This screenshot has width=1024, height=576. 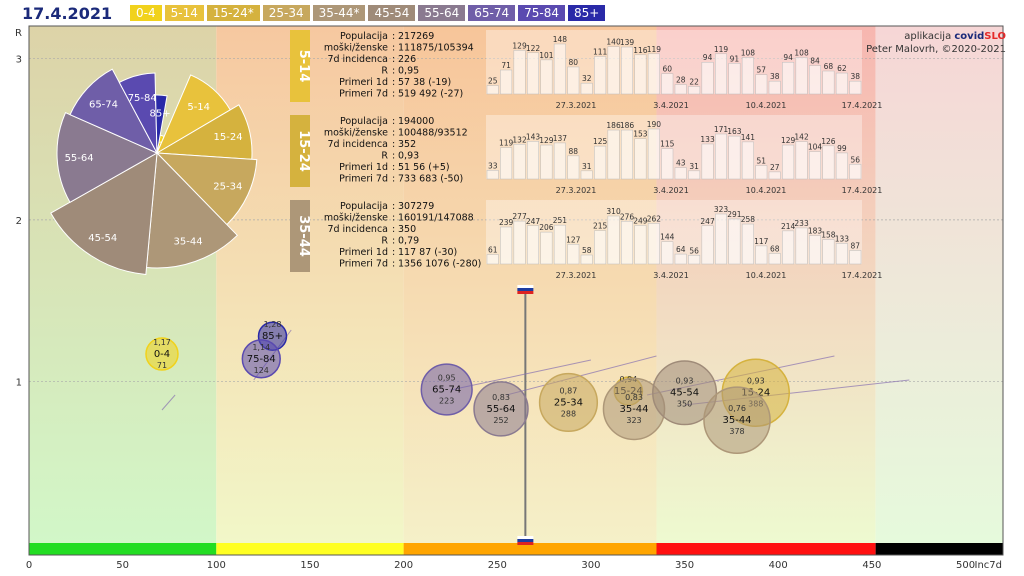 I want to click on legend-item-85: 85+, so click(x=586, y=13).